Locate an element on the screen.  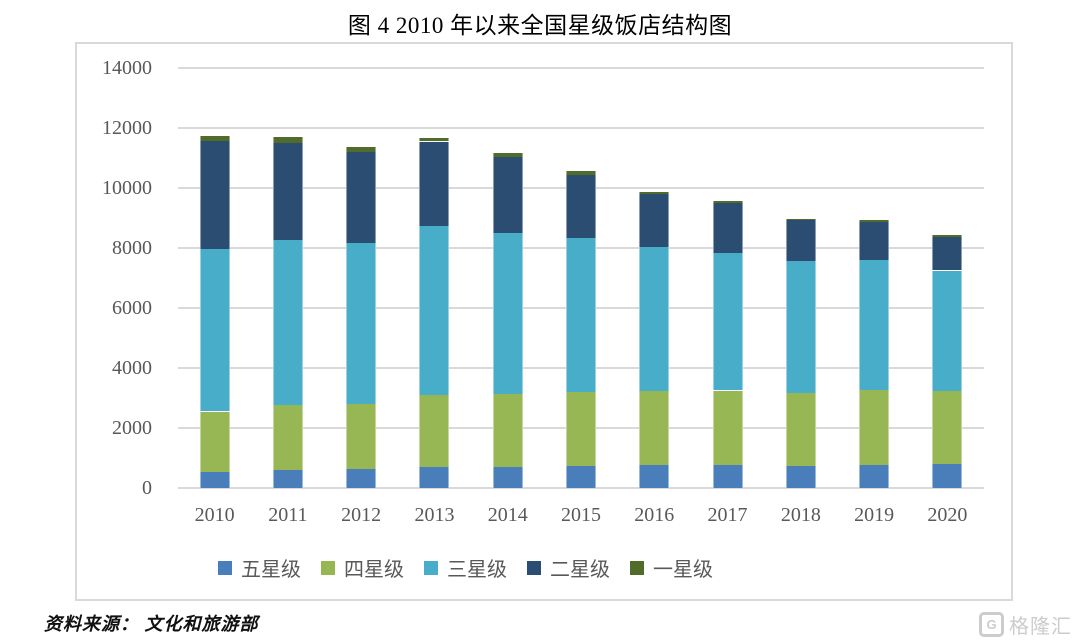
bar-segment-一星级-2012 is located at coordinates (361, 149).